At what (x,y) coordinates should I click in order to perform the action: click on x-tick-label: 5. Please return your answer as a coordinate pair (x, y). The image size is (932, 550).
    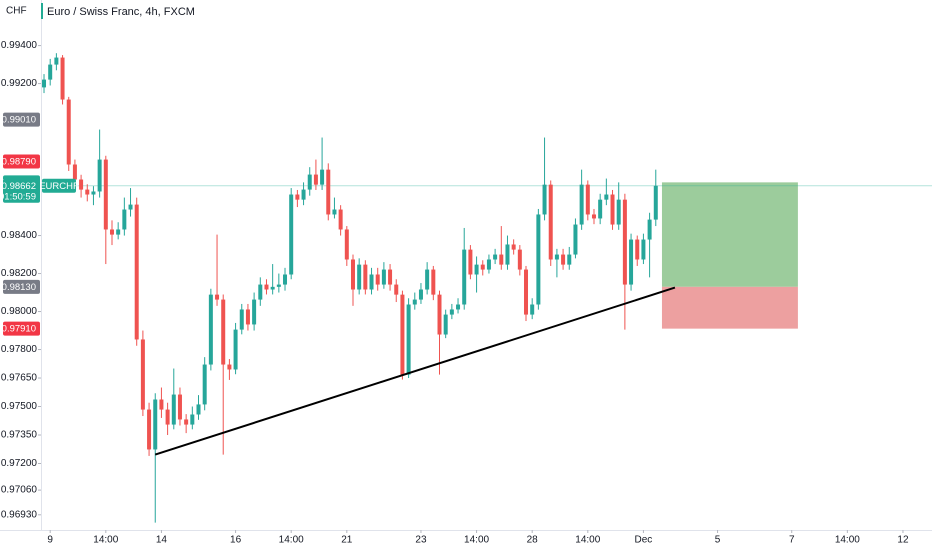
    Looking at the image, I should click on (718, 540).